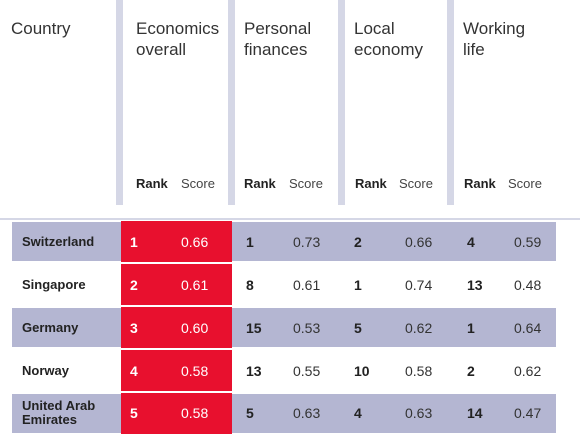  Describe the element at coordinates (176, 241) in the screenshot. I see `economics-highlight-cell: 1 0.66` at that location.